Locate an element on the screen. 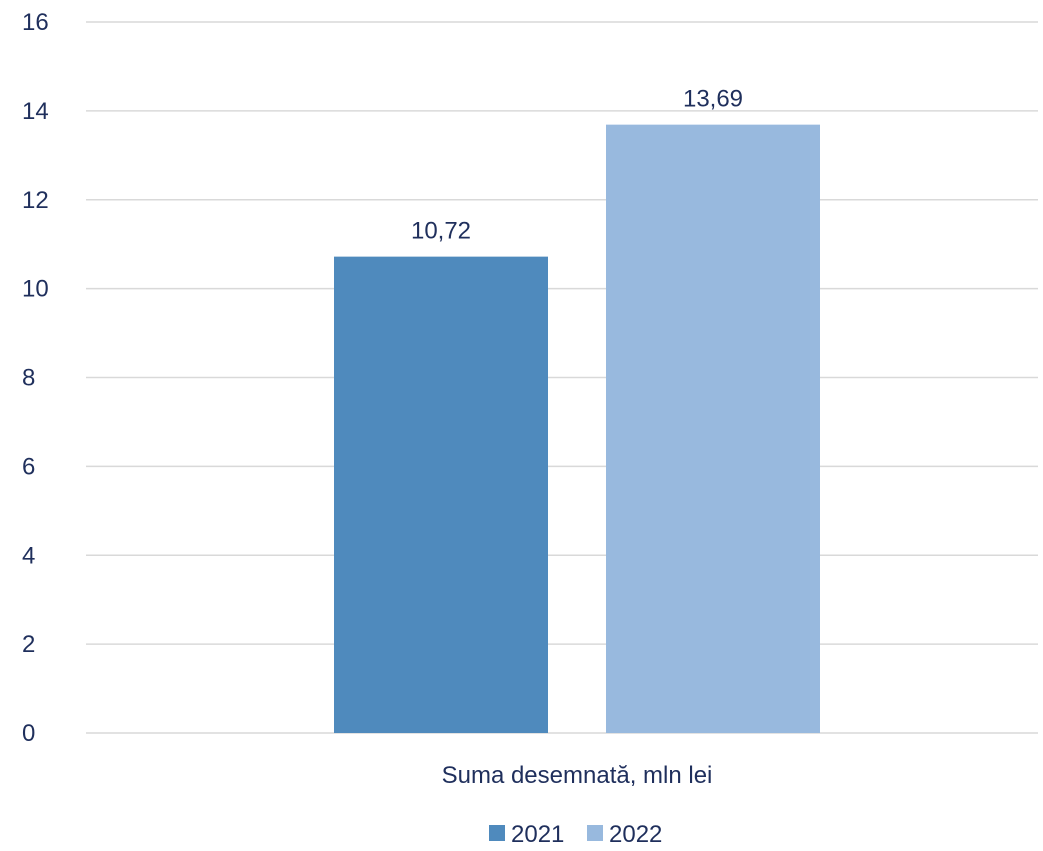 This screenshot has height=851, width=1043. legend: 2021 2022 is located at coordinates (575, 834).